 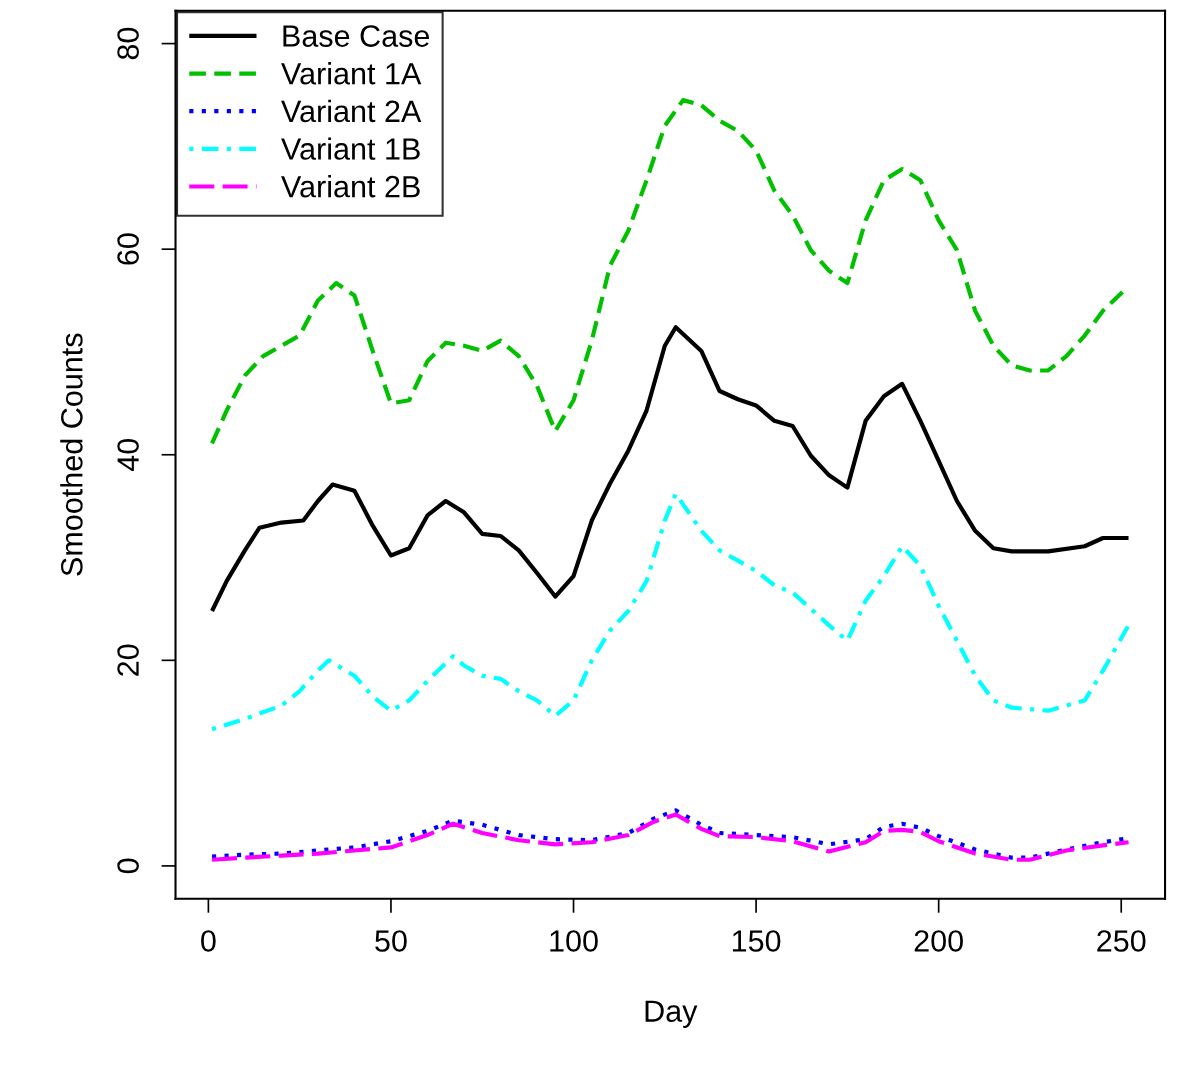 What do you see at coordinates (350, 148) in the screenshot?
I see `legend-label: Variant 1B` at bounding box center [350, 148].